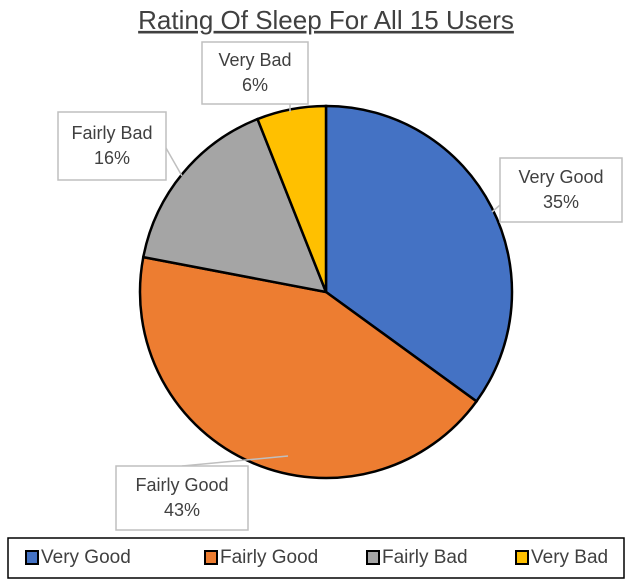 This screenshot has height=580, width=626. I want to click on legend-label: Very Good, so click(86, 557).